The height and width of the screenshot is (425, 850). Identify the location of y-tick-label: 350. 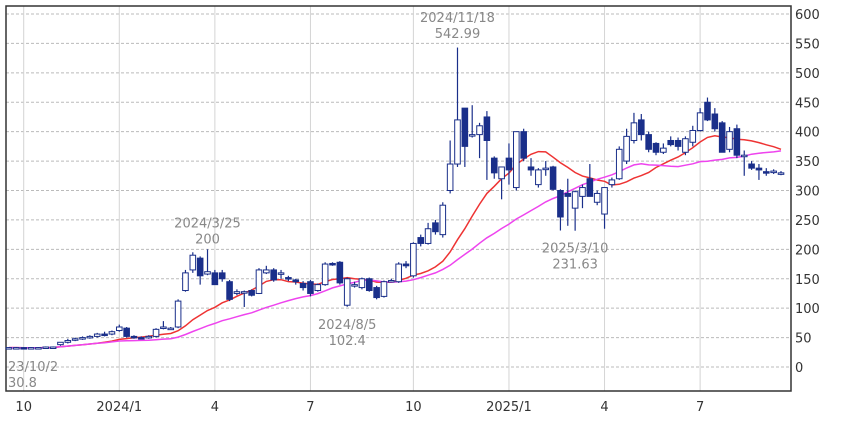
(807, 162).